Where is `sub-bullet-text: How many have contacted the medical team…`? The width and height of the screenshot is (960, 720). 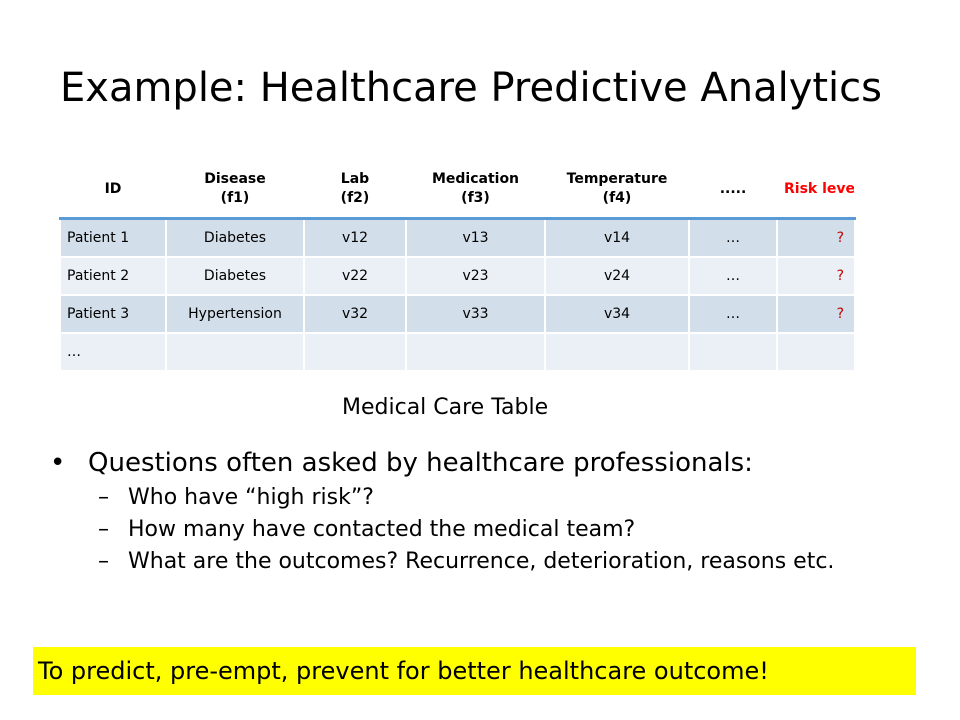 sub-bullet-text: How many have contacted the medical team… is located at coordinates (382, 529).